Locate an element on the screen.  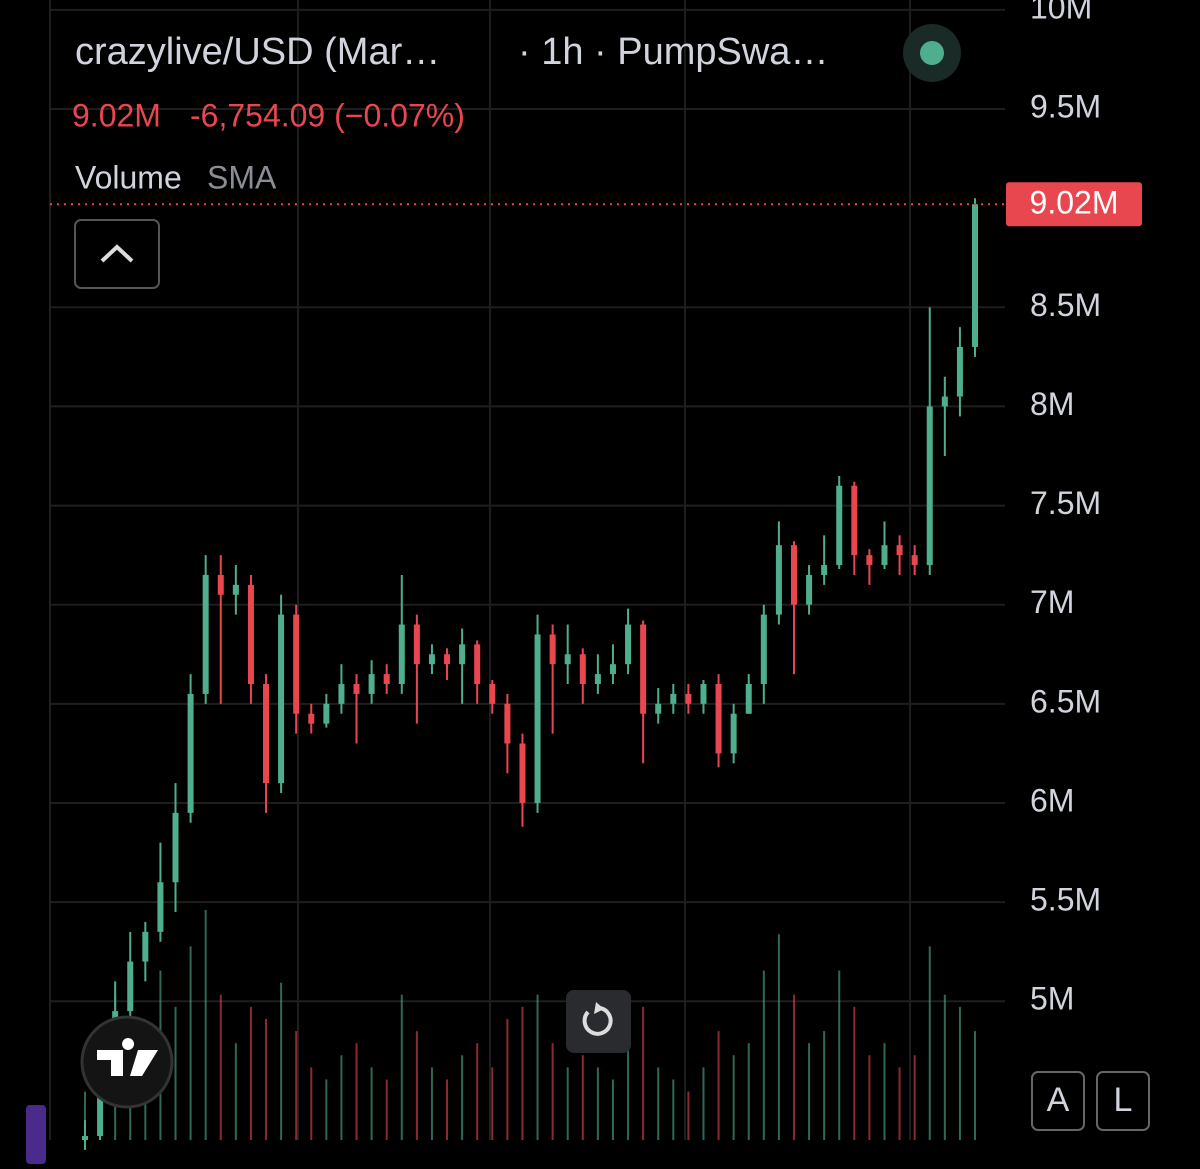
reset-button is located at coordinates (598, 1021).